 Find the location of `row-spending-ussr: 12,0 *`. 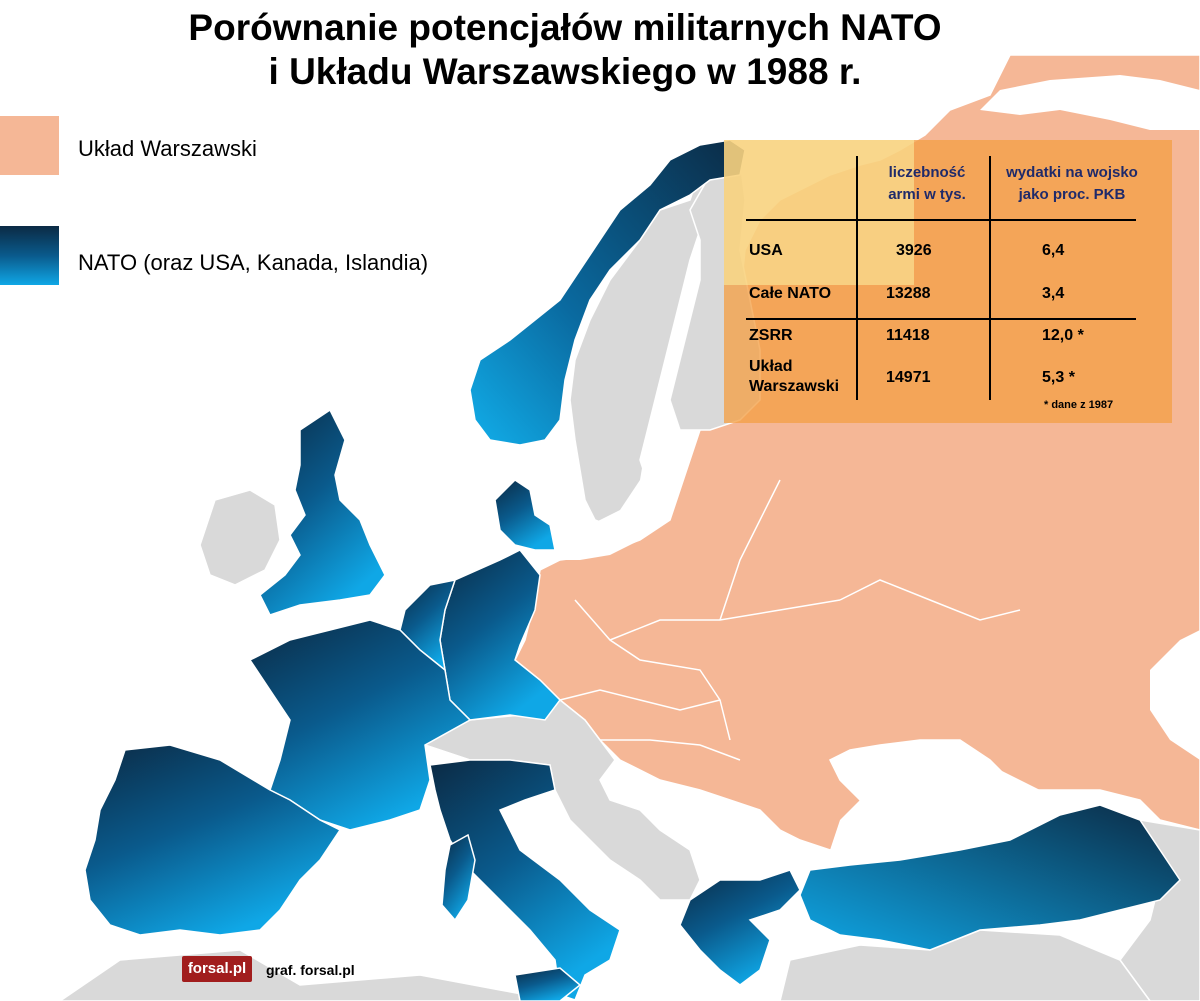

row-spending-ussr: 12,0 * is located at coordinates (1063, 335).